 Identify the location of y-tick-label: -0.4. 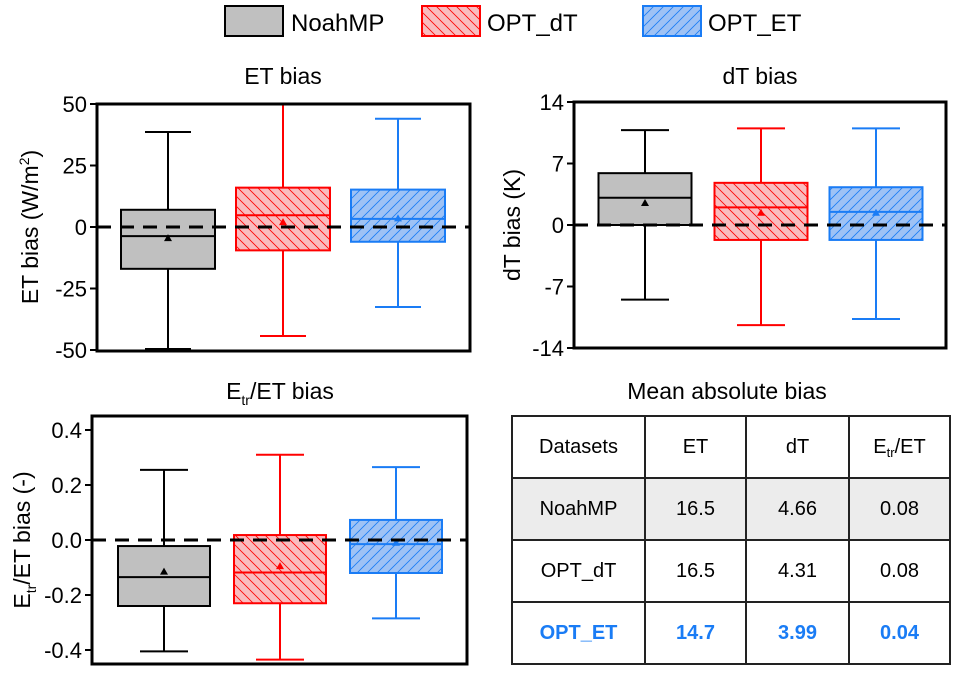
(63, 650).